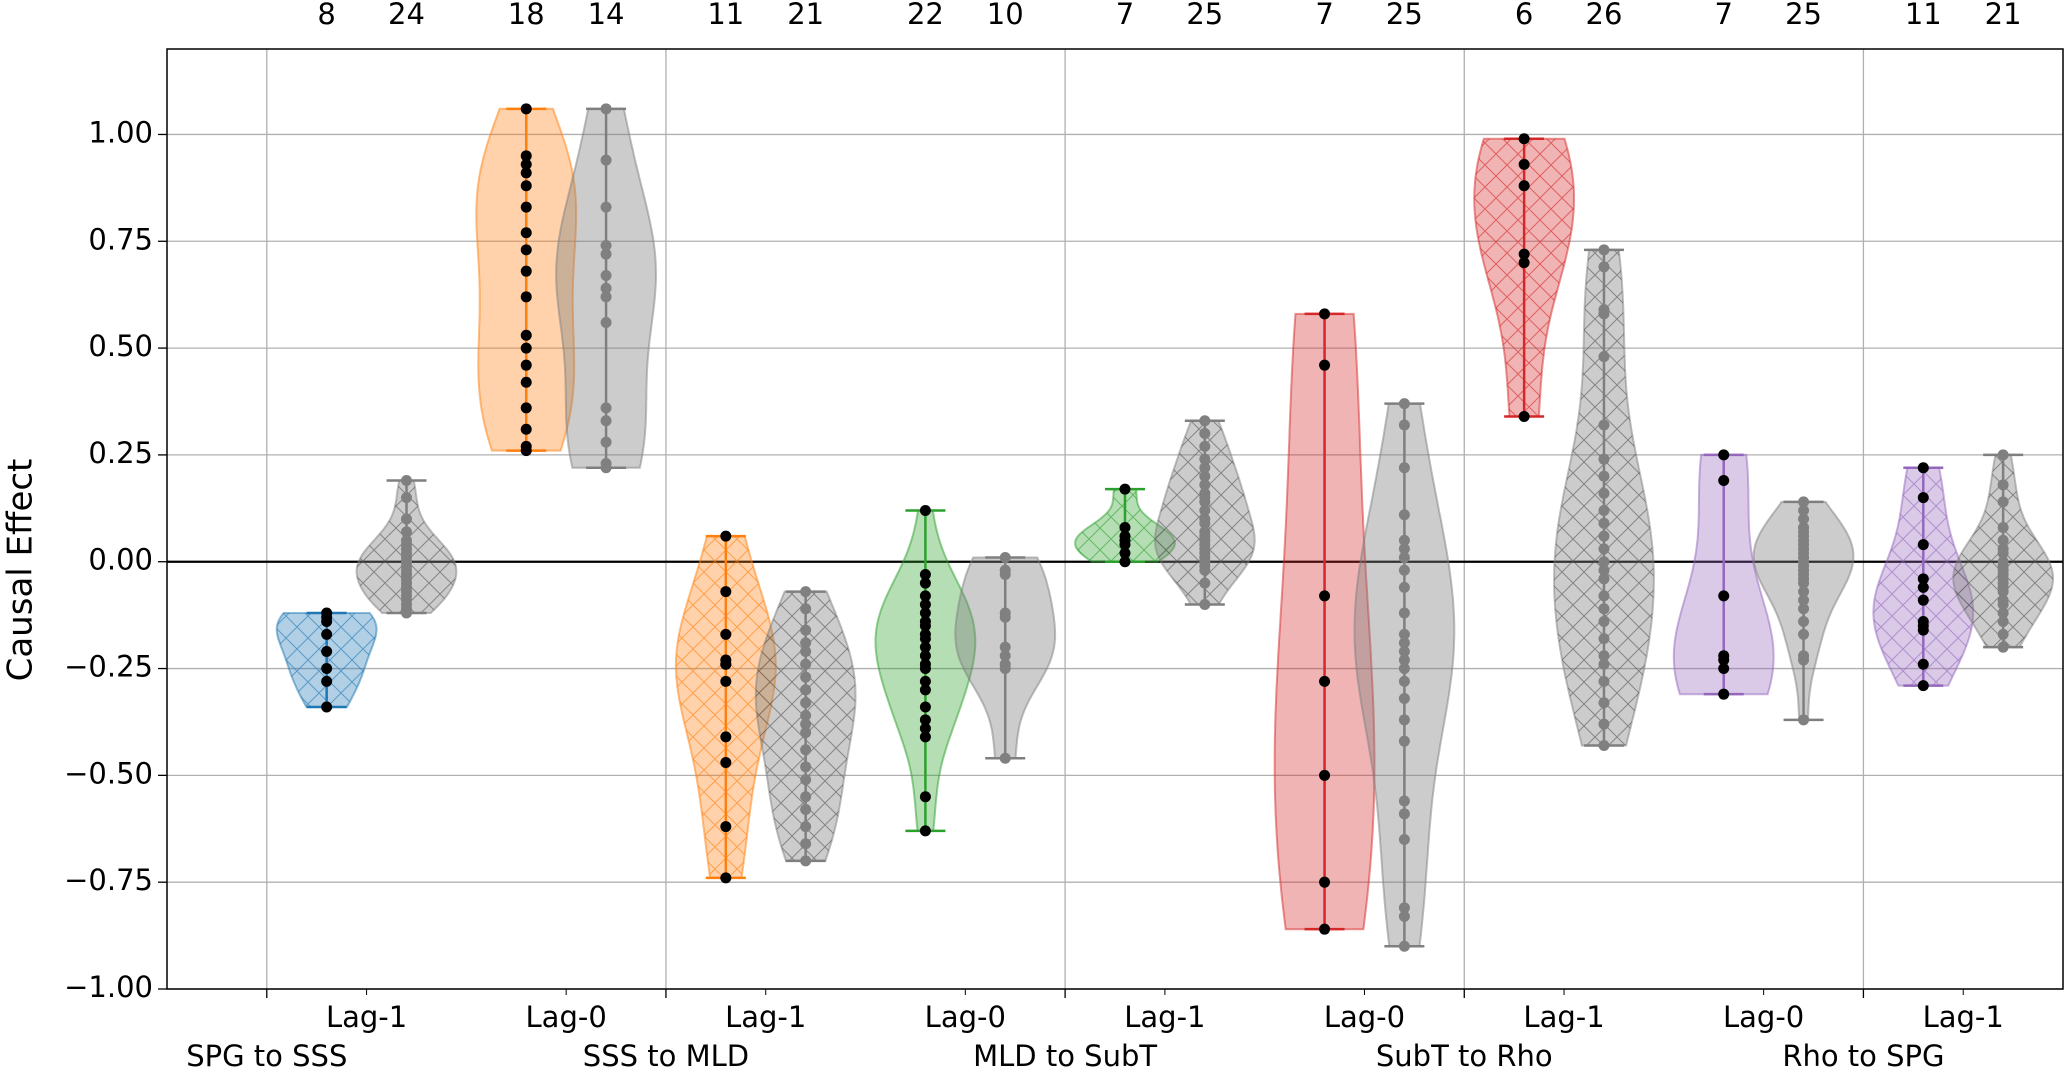  I want to click on y-tick-label: 0.25, so click(120, 453).